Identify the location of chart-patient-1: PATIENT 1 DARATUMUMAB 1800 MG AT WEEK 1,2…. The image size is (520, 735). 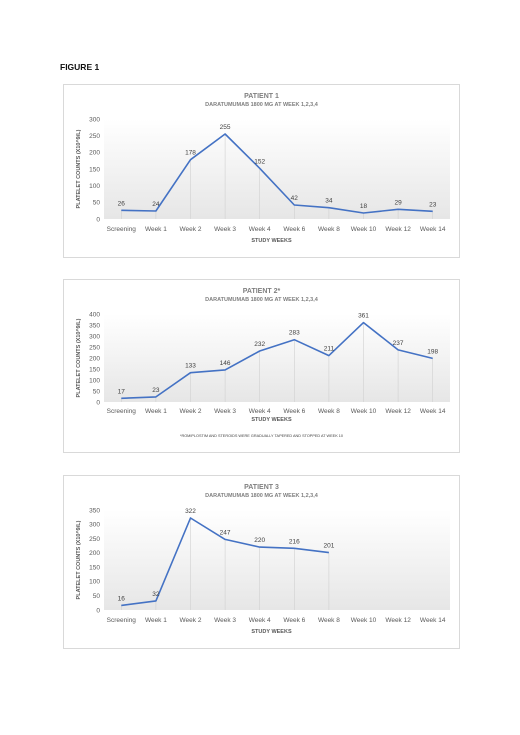
(263, 168).